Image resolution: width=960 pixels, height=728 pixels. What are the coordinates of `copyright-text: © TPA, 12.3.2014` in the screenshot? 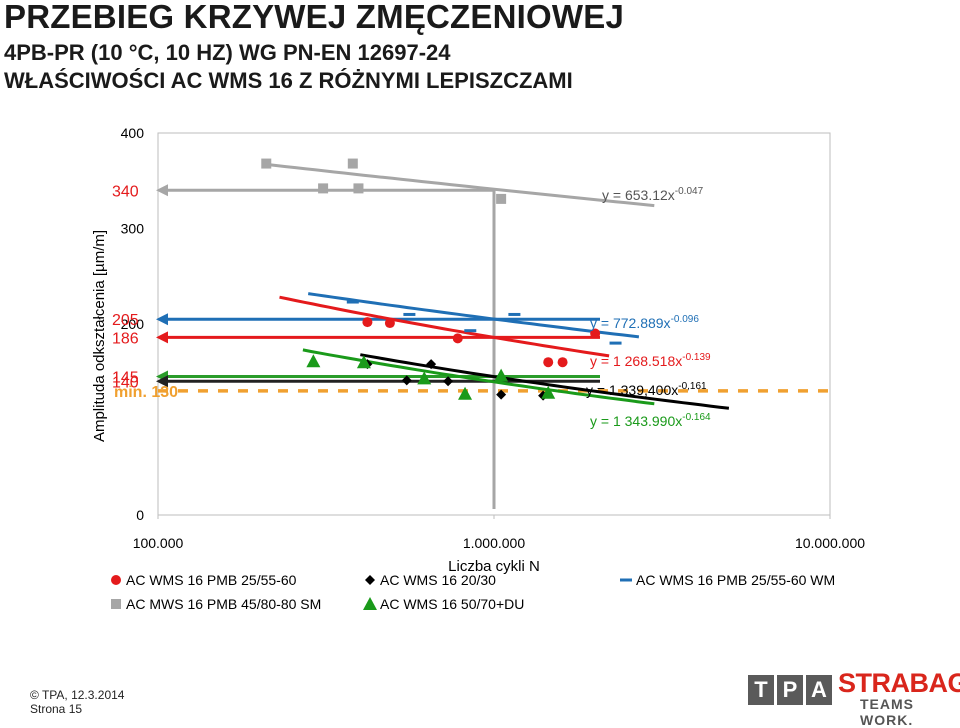 It's located at (77, 695).